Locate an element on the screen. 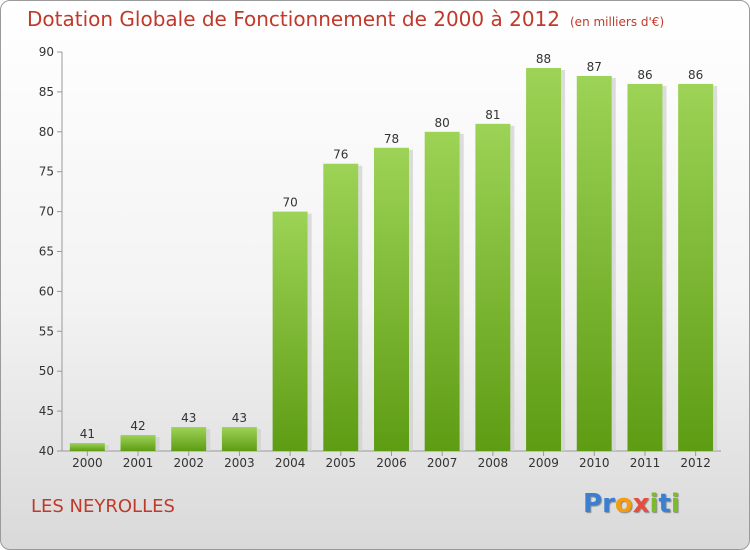 This screenshot has height=550, width=750. x-tick-label: 2011 is located at coordinates (645, 463).